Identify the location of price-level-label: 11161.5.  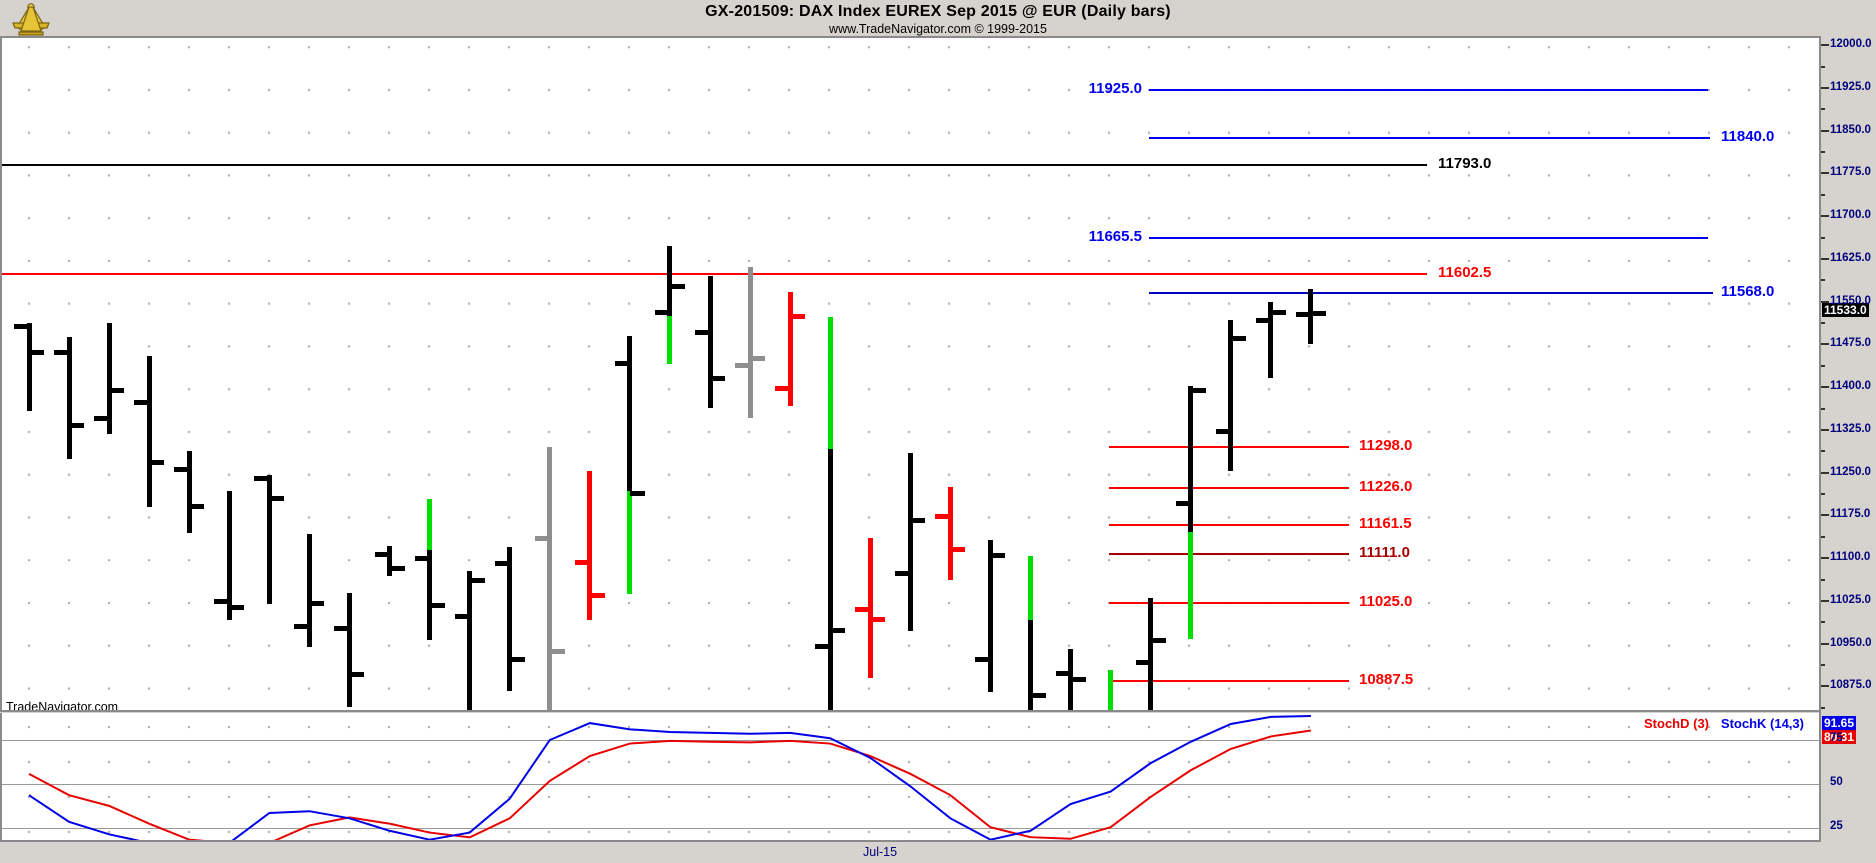
(1385, 524).